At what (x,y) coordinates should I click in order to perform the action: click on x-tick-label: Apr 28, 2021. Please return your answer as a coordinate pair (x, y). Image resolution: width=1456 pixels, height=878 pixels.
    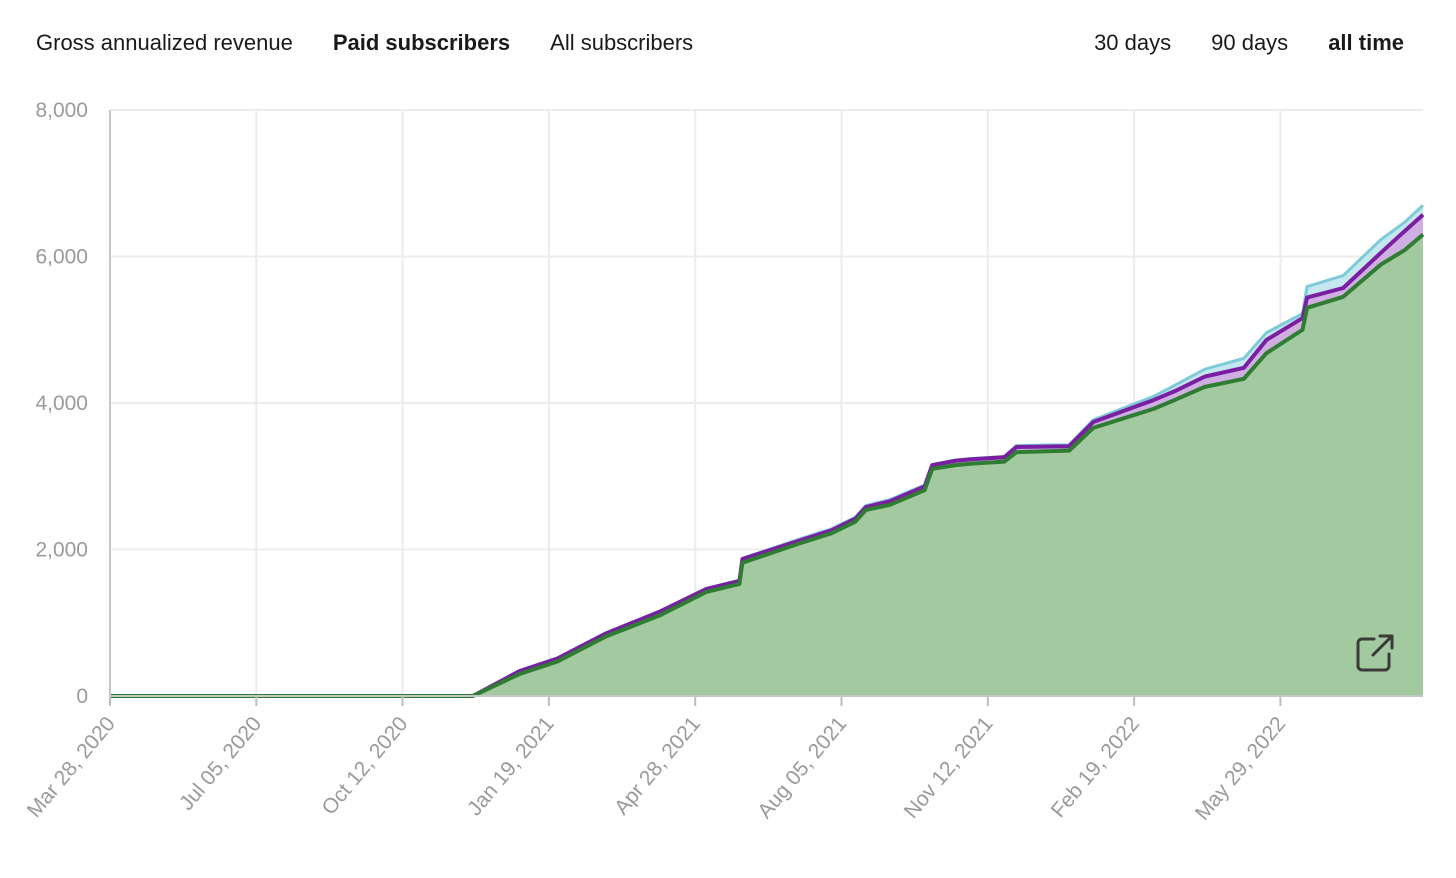
    Looking at the image, I should click on (657, 765).